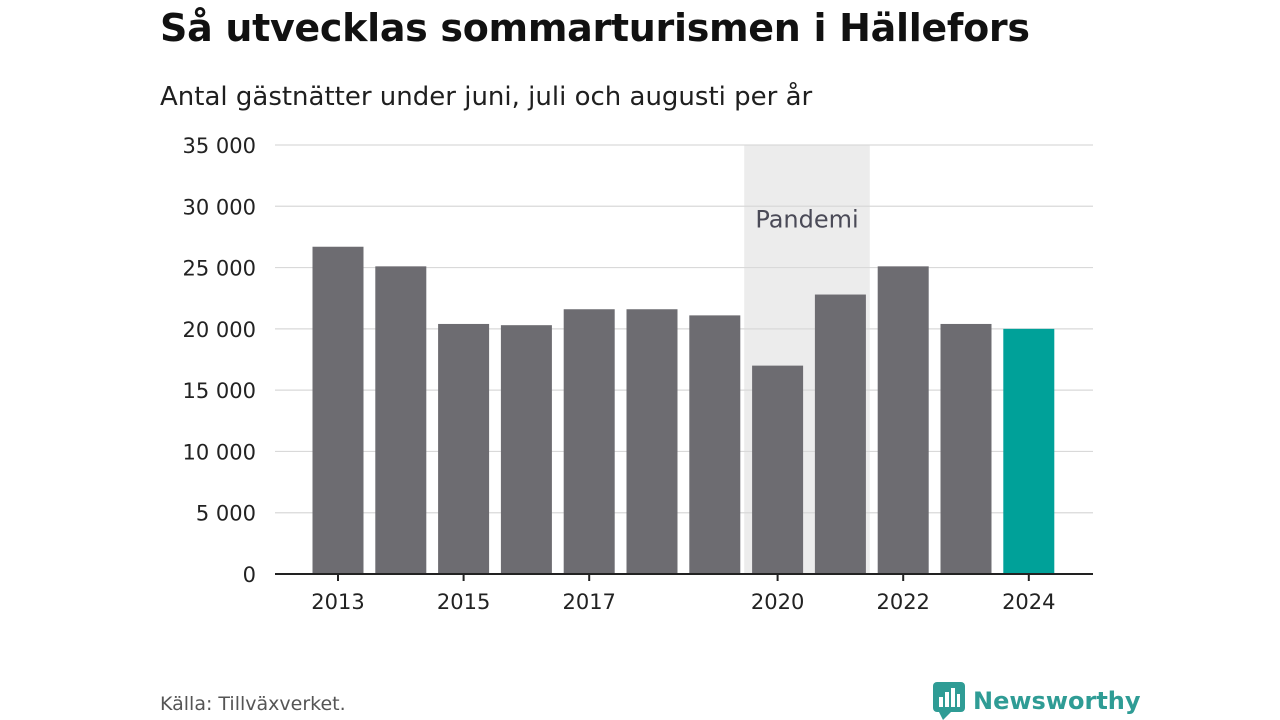  Describe the element at coordinates (219, 269) in the screenshot. I see `y-tick-label: 25 000` at that location.